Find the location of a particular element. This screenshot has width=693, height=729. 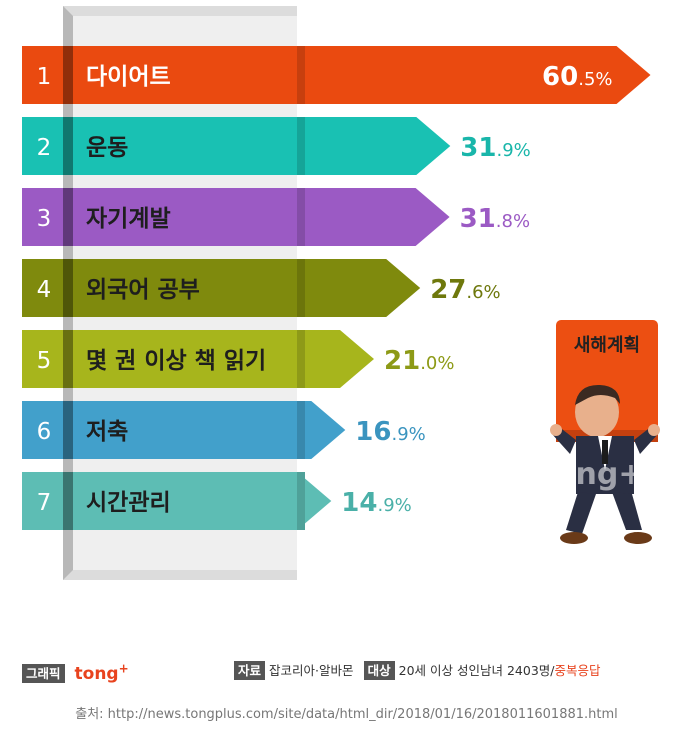

person-shoe-left is located at coordinates (574, 538).